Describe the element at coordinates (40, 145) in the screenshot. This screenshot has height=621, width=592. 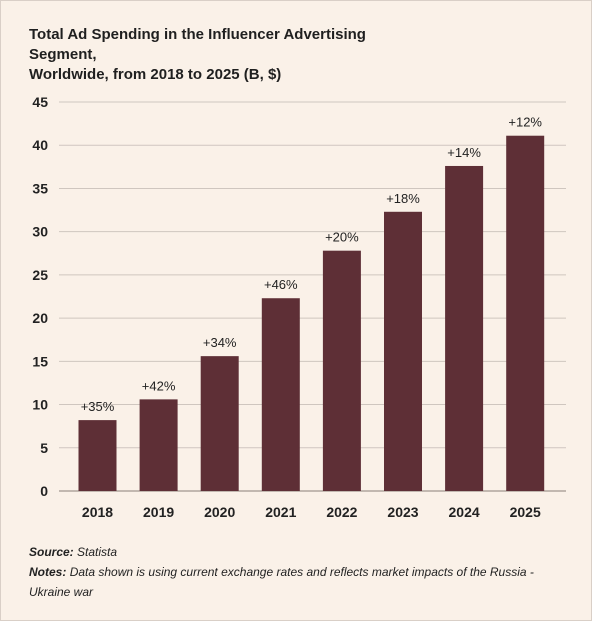
I see `y-tick-label: 40` at that location.